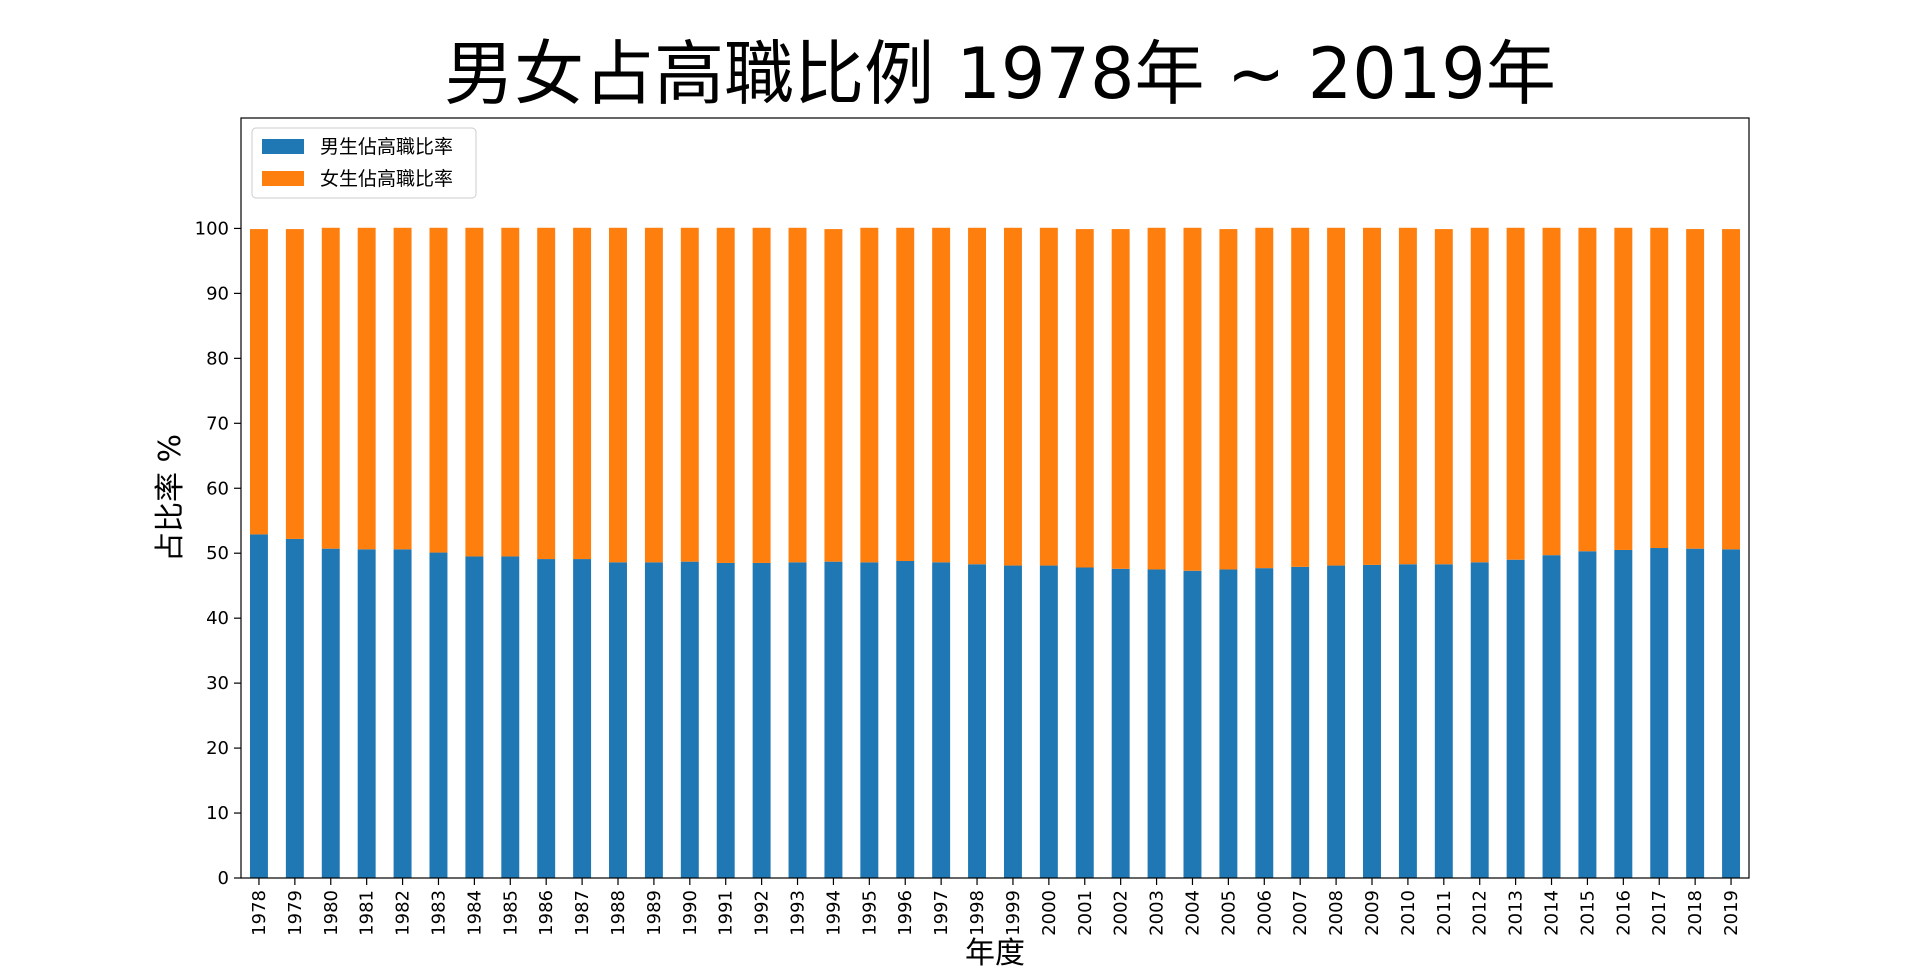  What do you see at coordinates (510, 717) in the screenshot?
I see `bar-male-1985` at bounding box center [510, 717].